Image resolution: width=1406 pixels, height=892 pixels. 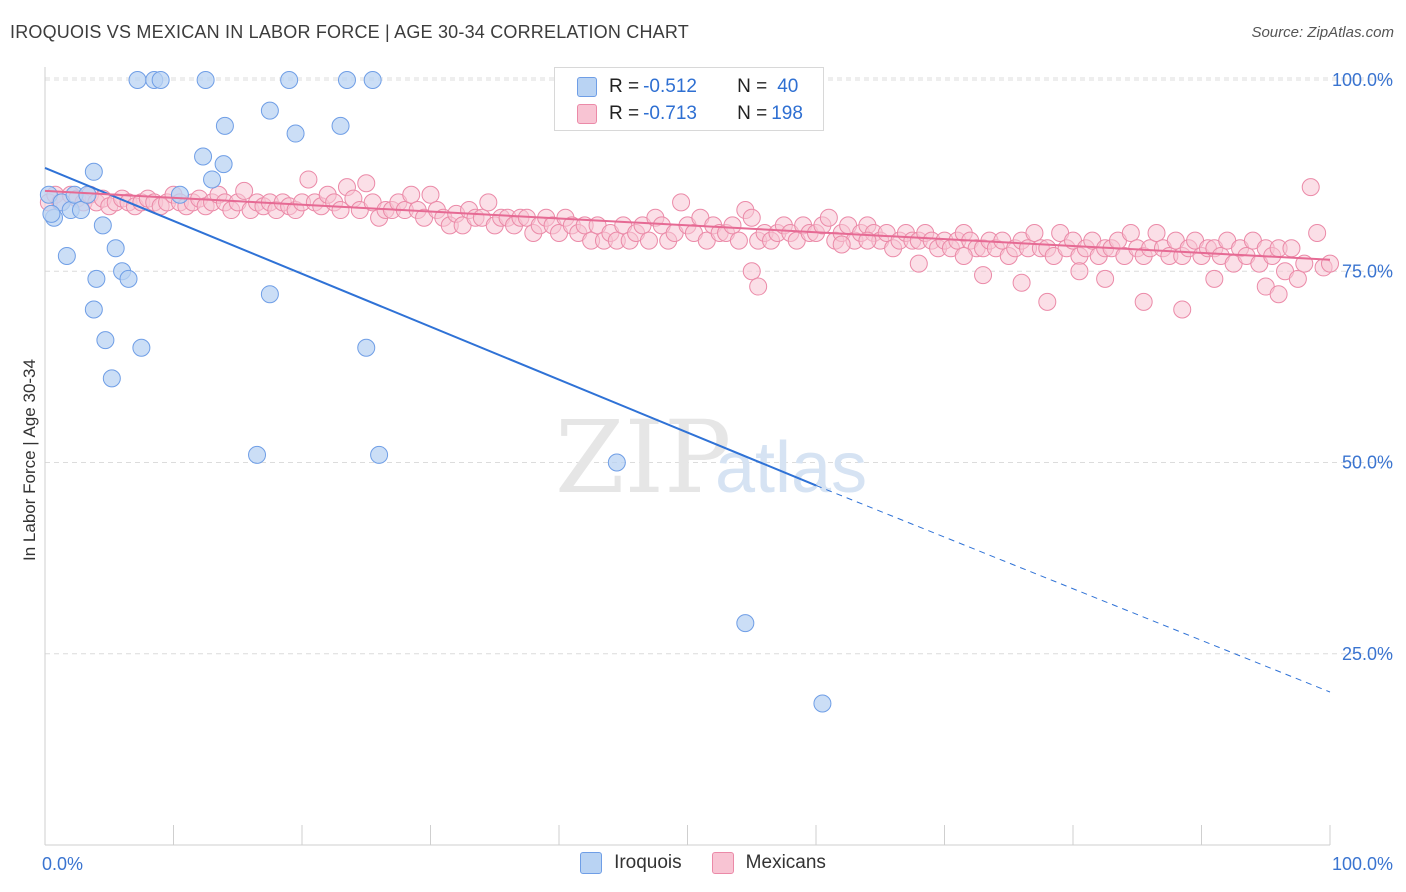 I want to click on x-tick-label: 100.0%, so click(x=1362, y=864).